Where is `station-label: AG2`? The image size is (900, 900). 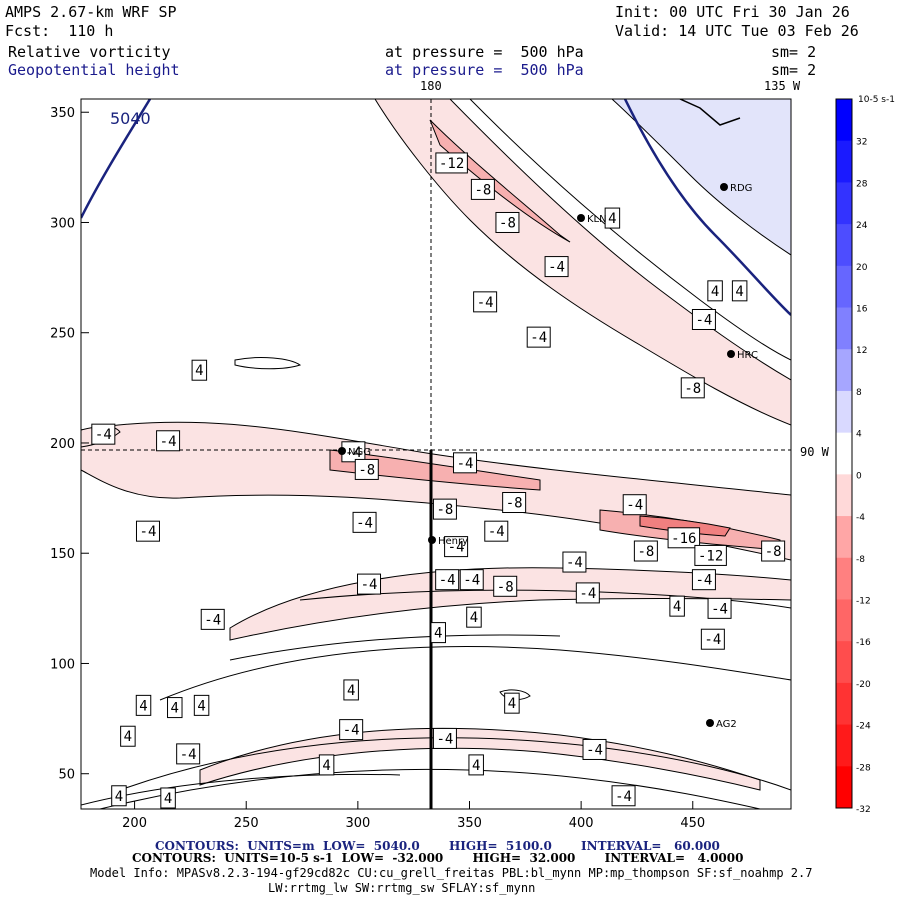
station-label: AG2 is located at coordinates (726, 724).